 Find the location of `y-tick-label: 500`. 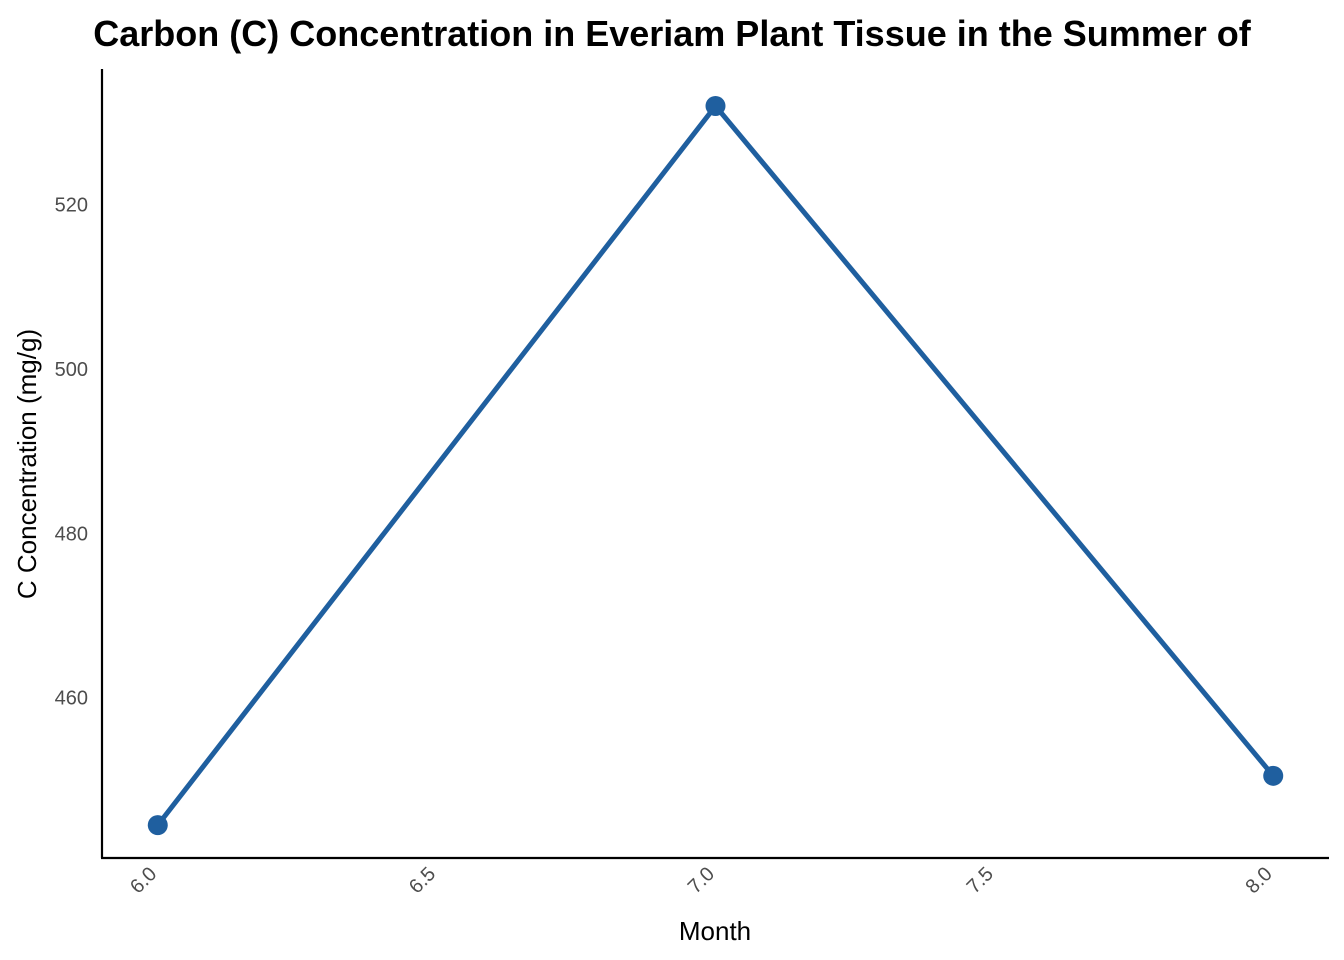

y-tick-label: 500 is located at coordinates (71, 370).